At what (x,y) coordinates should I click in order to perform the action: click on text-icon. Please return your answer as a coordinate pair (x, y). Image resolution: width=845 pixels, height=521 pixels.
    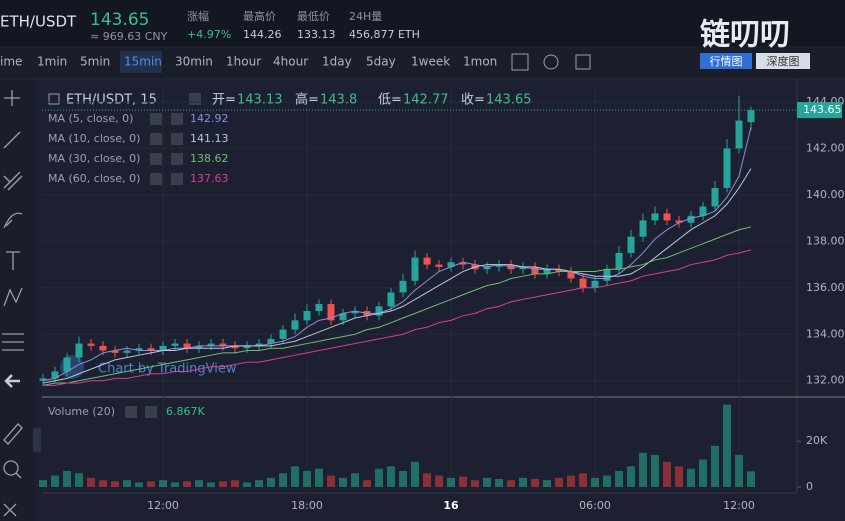
    Looking at the image, I should click on (13, 260).